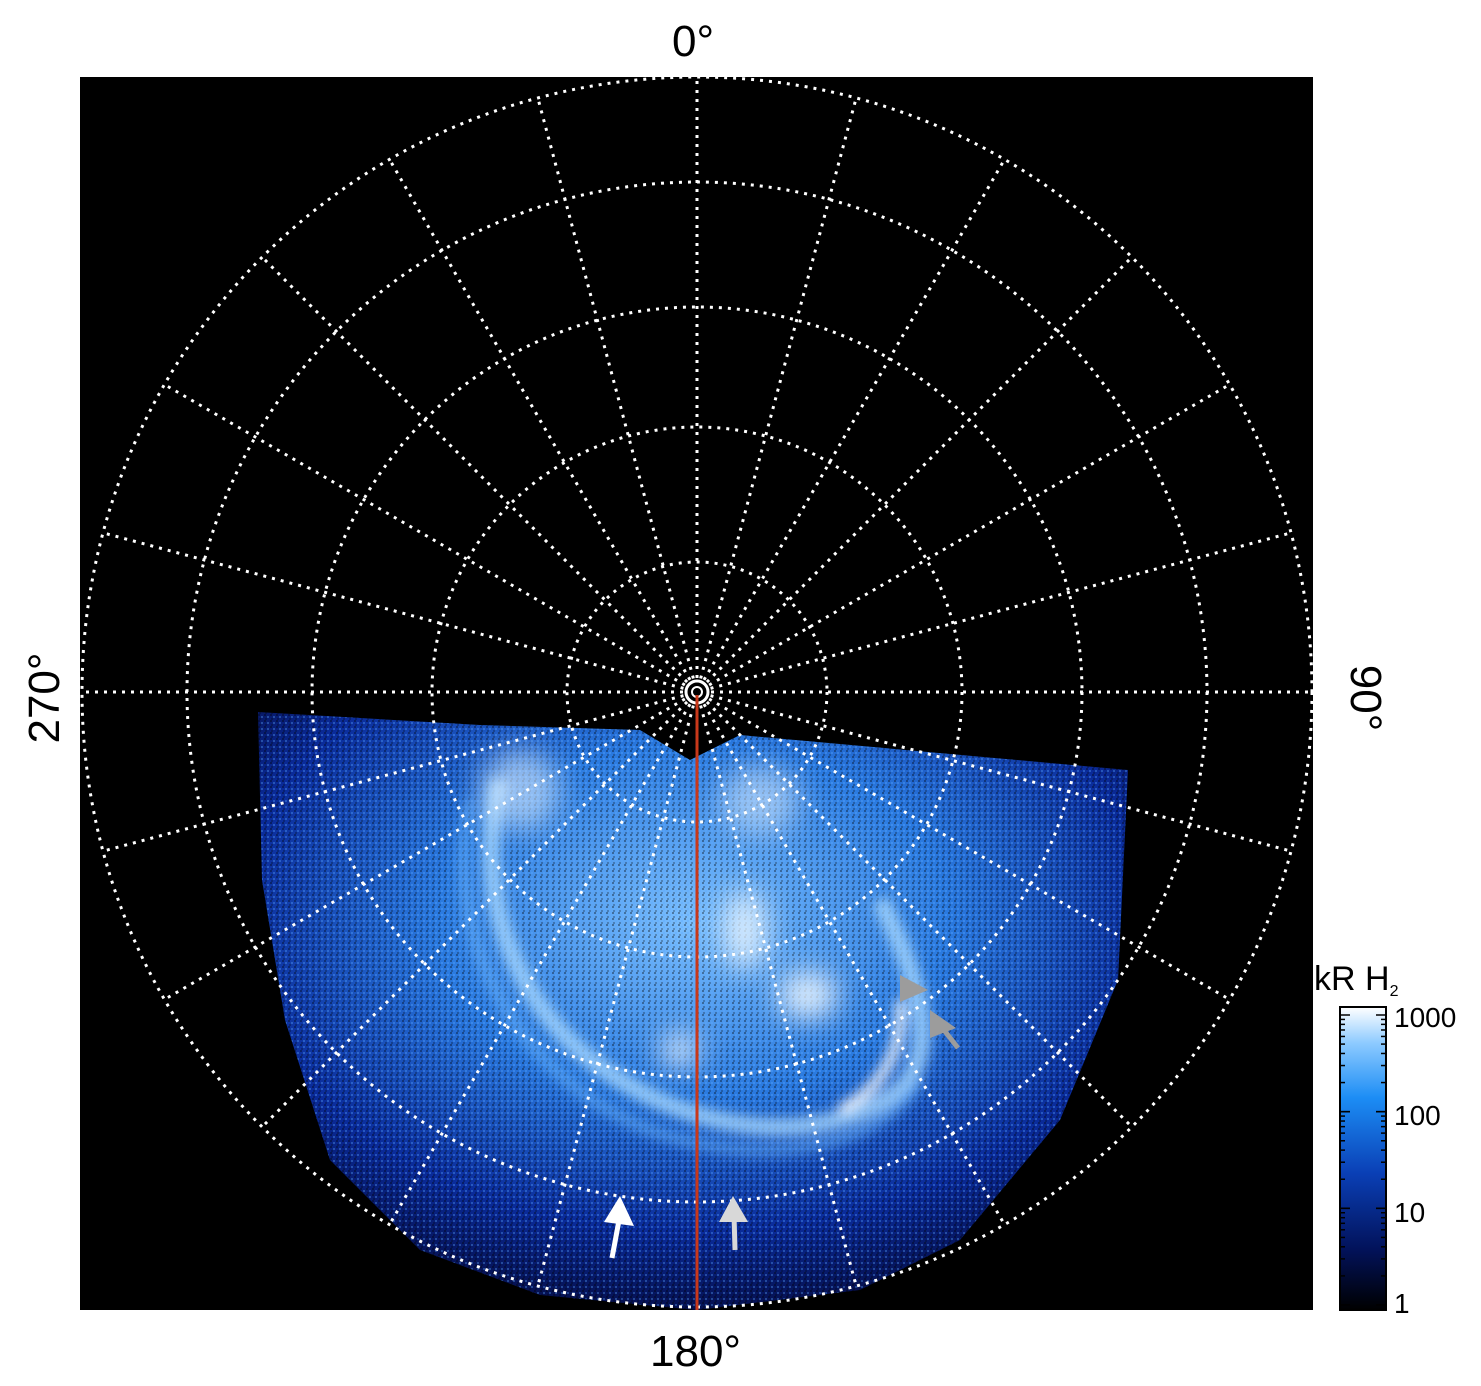 This screenshot has height=1386, width=1481. I want to click on main-auroral-oval, so click(706, 956).